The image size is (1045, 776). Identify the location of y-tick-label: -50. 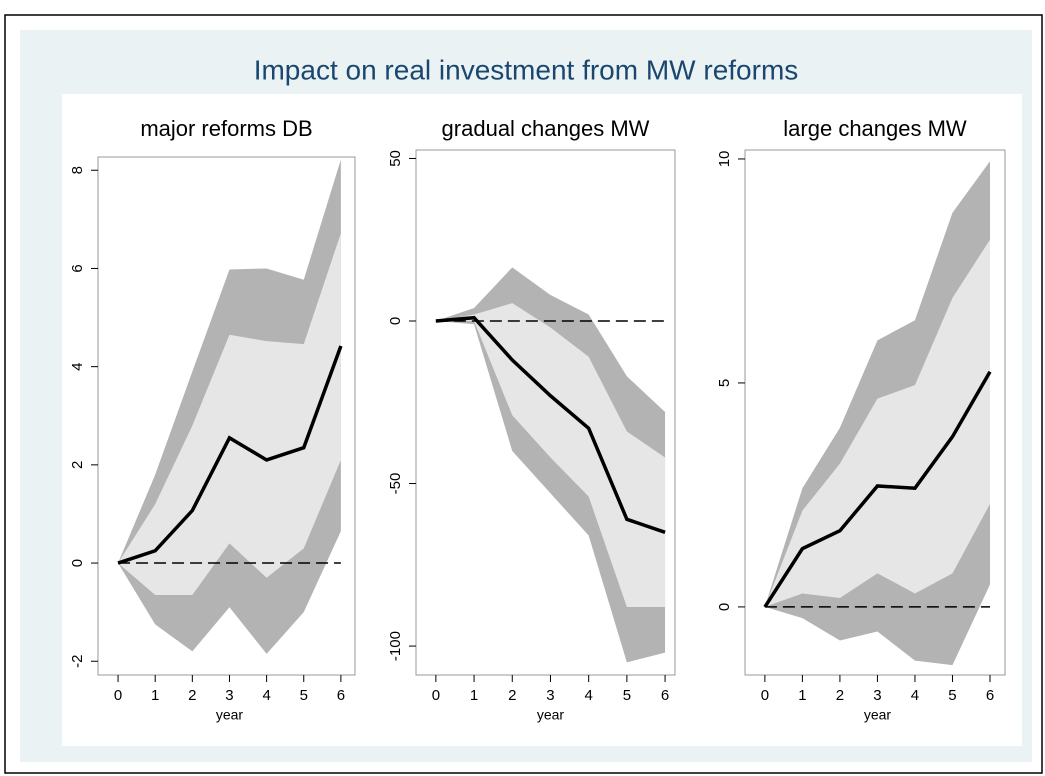
(395, 484).